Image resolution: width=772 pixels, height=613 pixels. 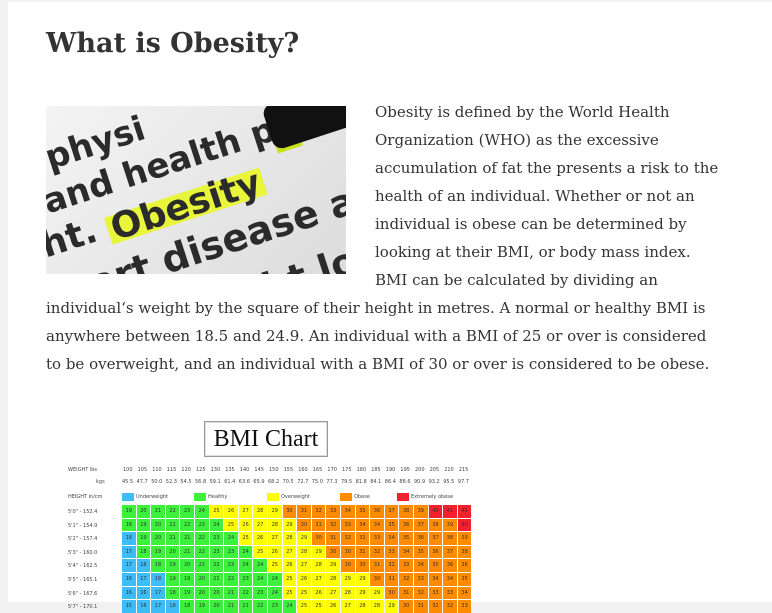 I want to click on weight-lbs-tick: 110, so click(x=157, y=470).